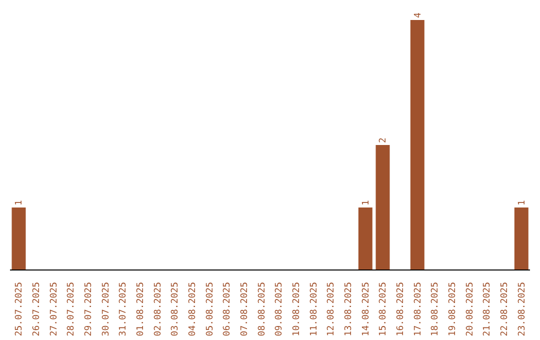 The image size is (540, 340). Describe the element at coordinates (71, 309) in the screenshot. I see `x-tick-label: 28.07.2025` at that location.